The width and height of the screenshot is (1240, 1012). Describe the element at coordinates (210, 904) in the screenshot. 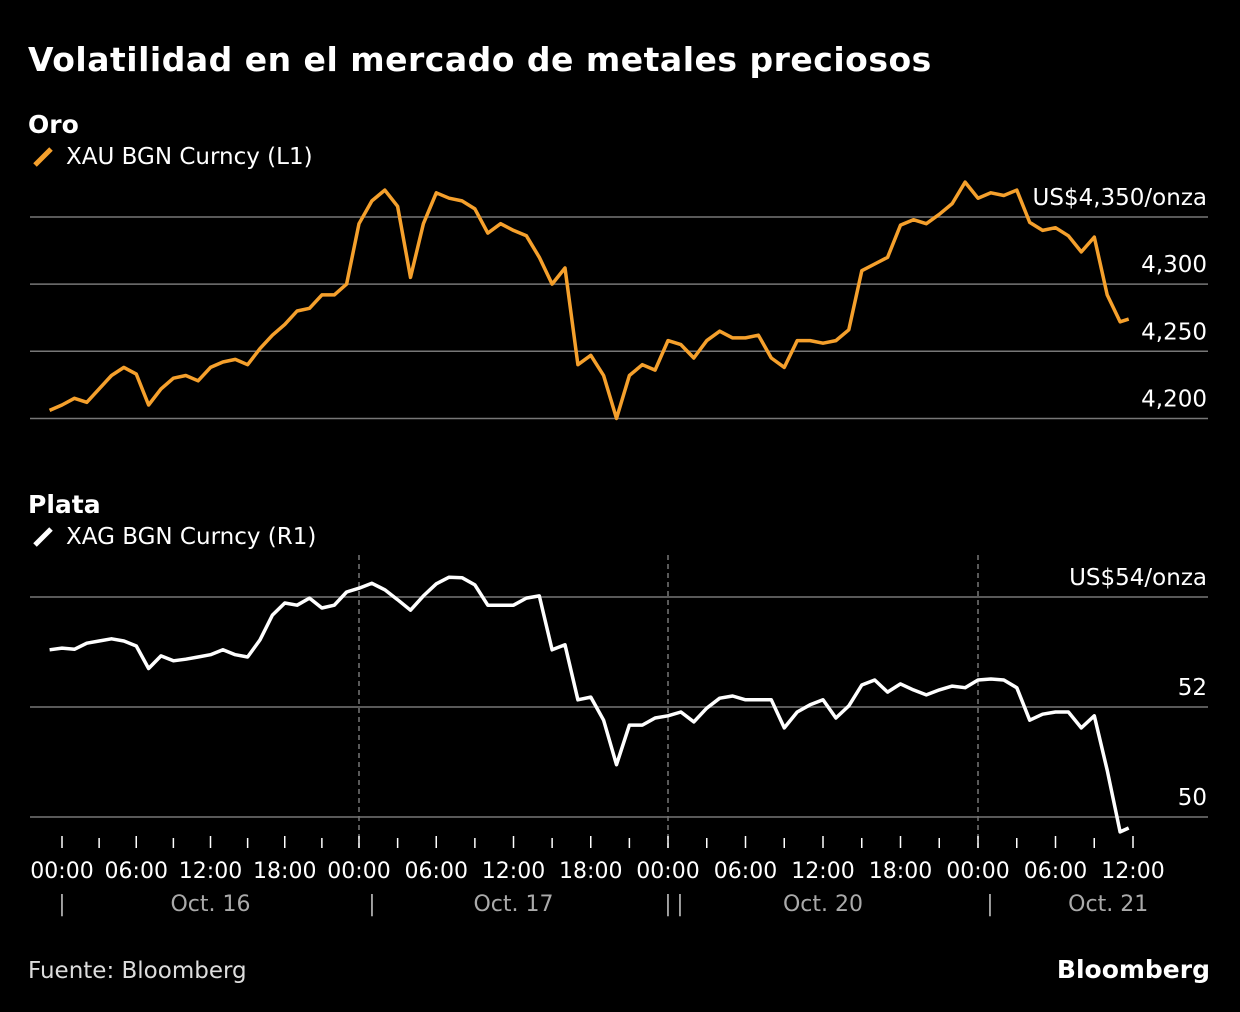

I see `x-date-label: Oct. 16` at that location.